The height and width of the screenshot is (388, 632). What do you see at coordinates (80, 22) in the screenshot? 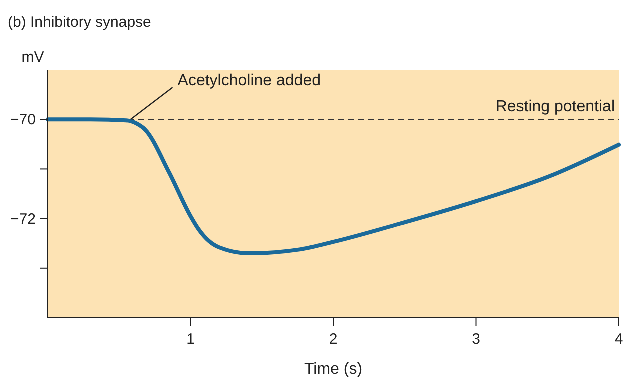
I see `chart-title: (b) Inhibitory synapse` at bounding box center [80, 22].